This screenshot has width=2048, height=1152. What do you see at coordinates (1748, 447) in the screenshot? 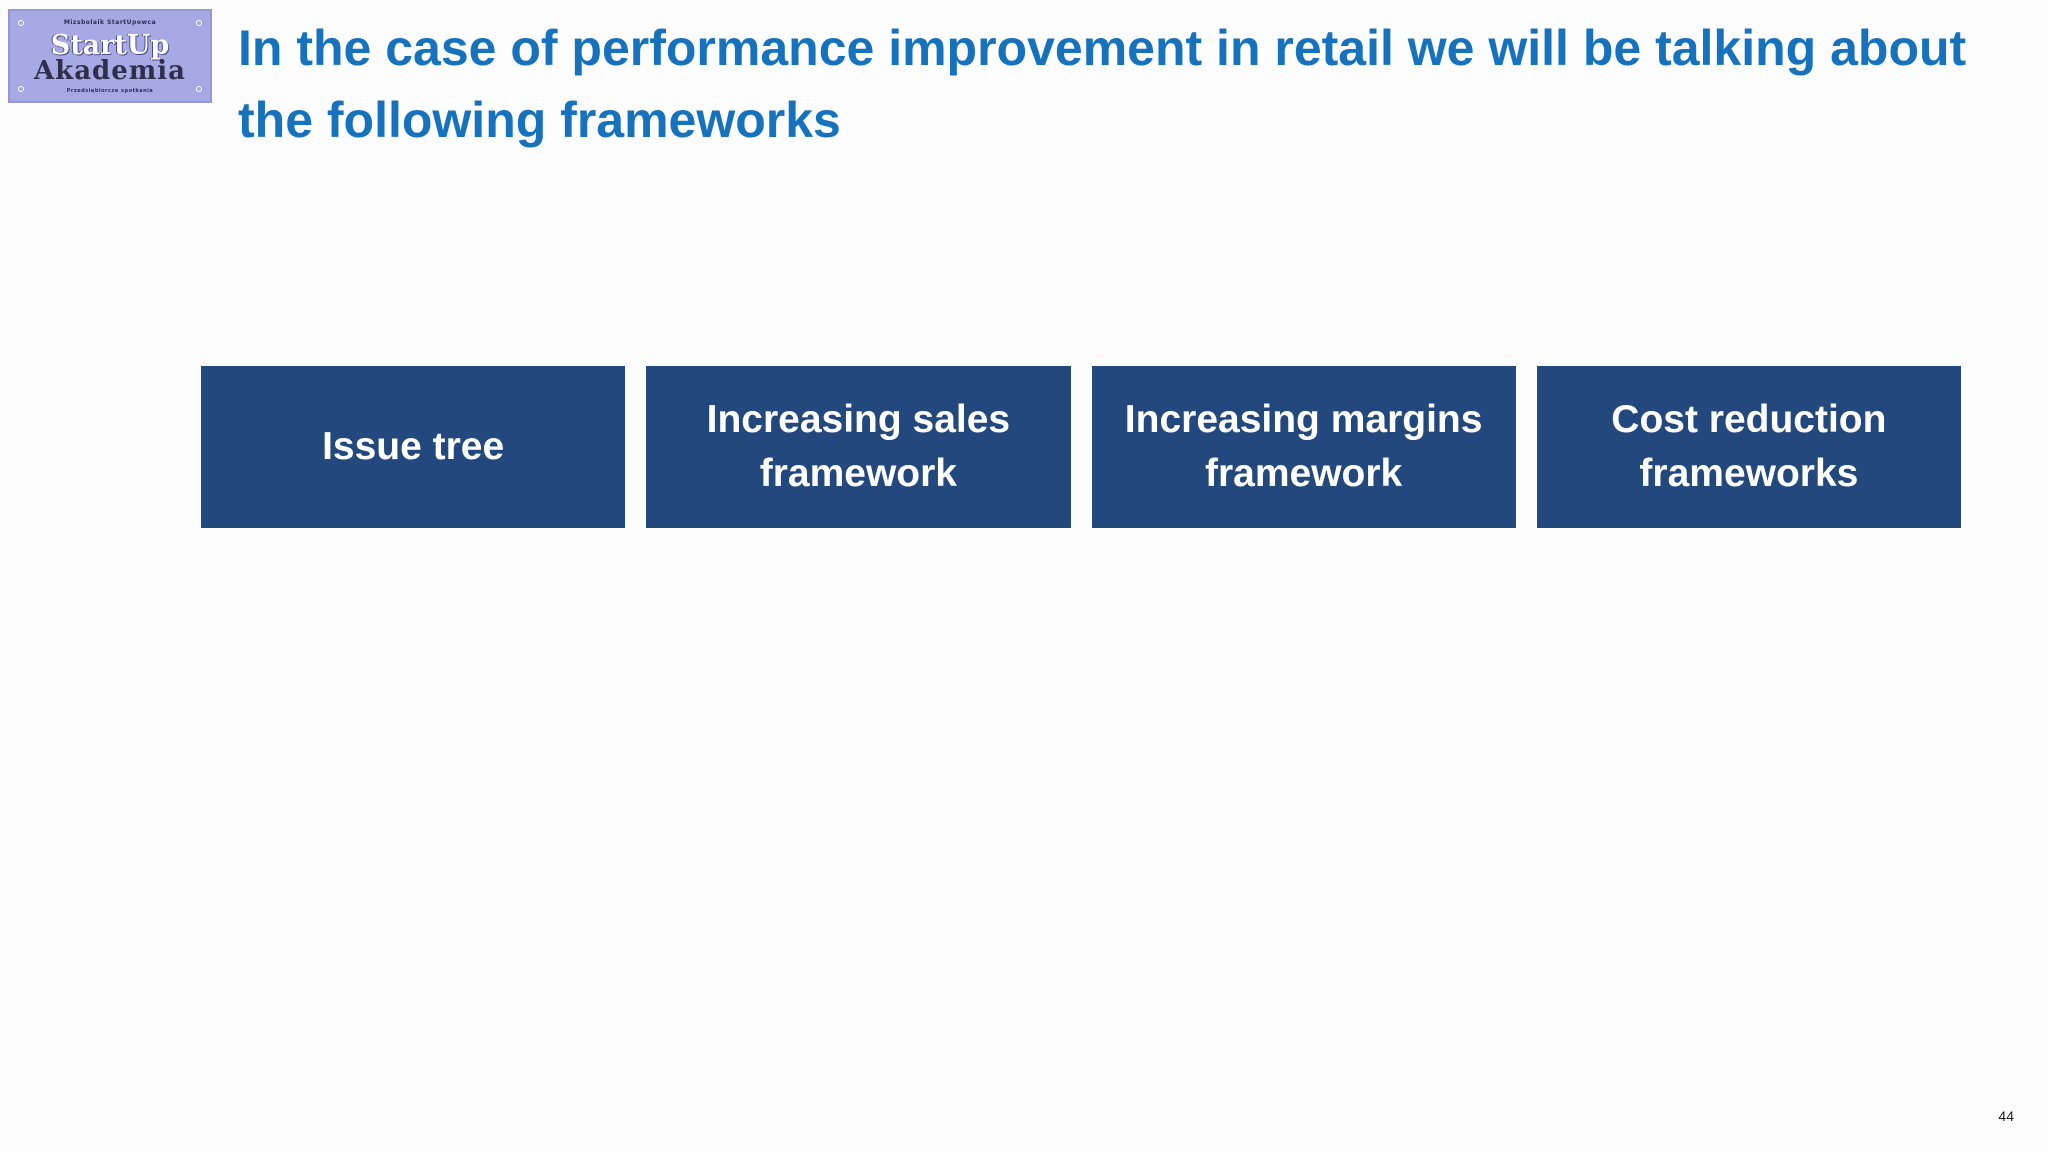
I see `framework-box-cost-reduction: Cost reduction frameworks` at bounding box center [1748, 447].